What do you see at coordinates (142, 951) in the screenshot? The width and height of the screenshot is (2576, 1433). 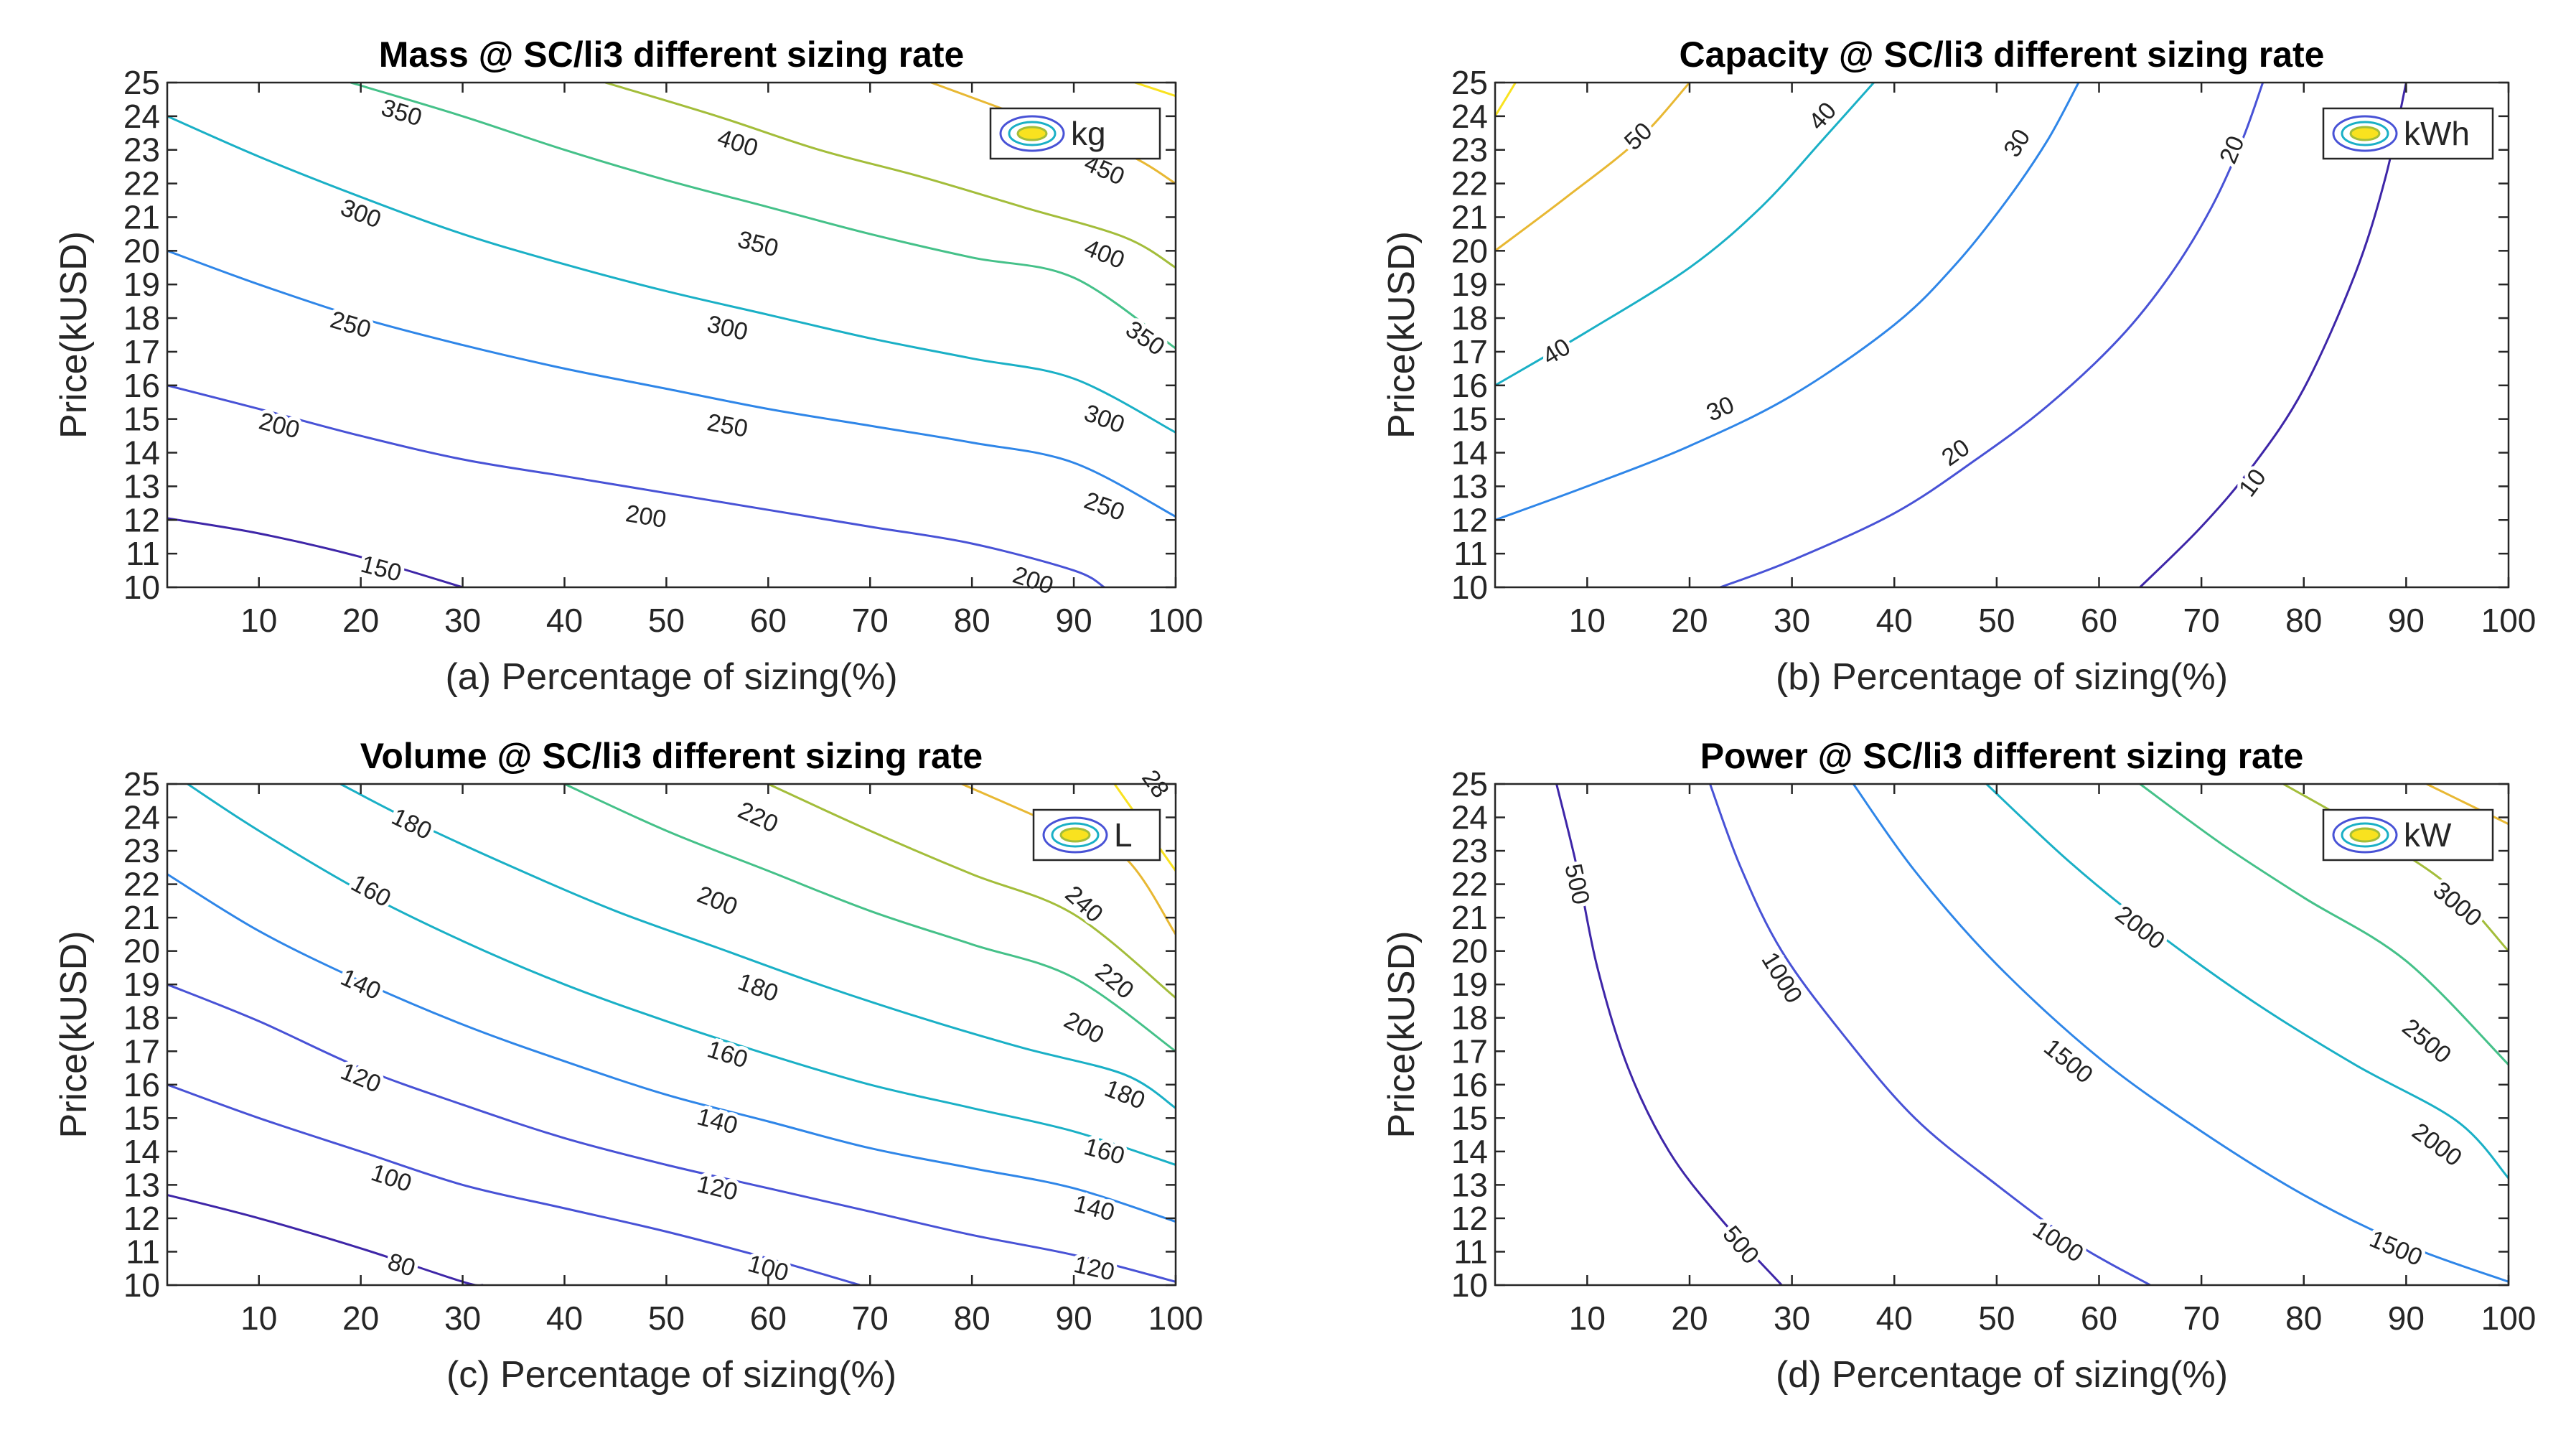 I see `y-tick-label: 20` at bounding box center [142, 951].